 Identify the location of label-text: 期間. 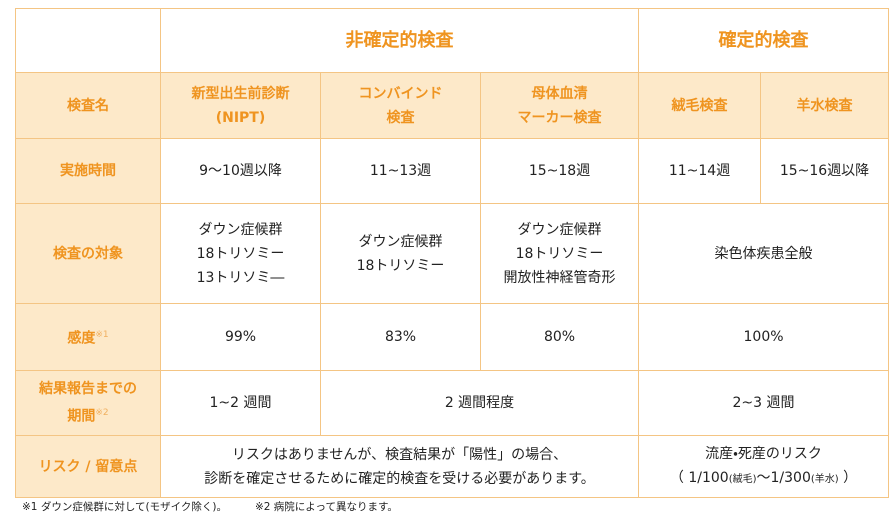
(81, 416).